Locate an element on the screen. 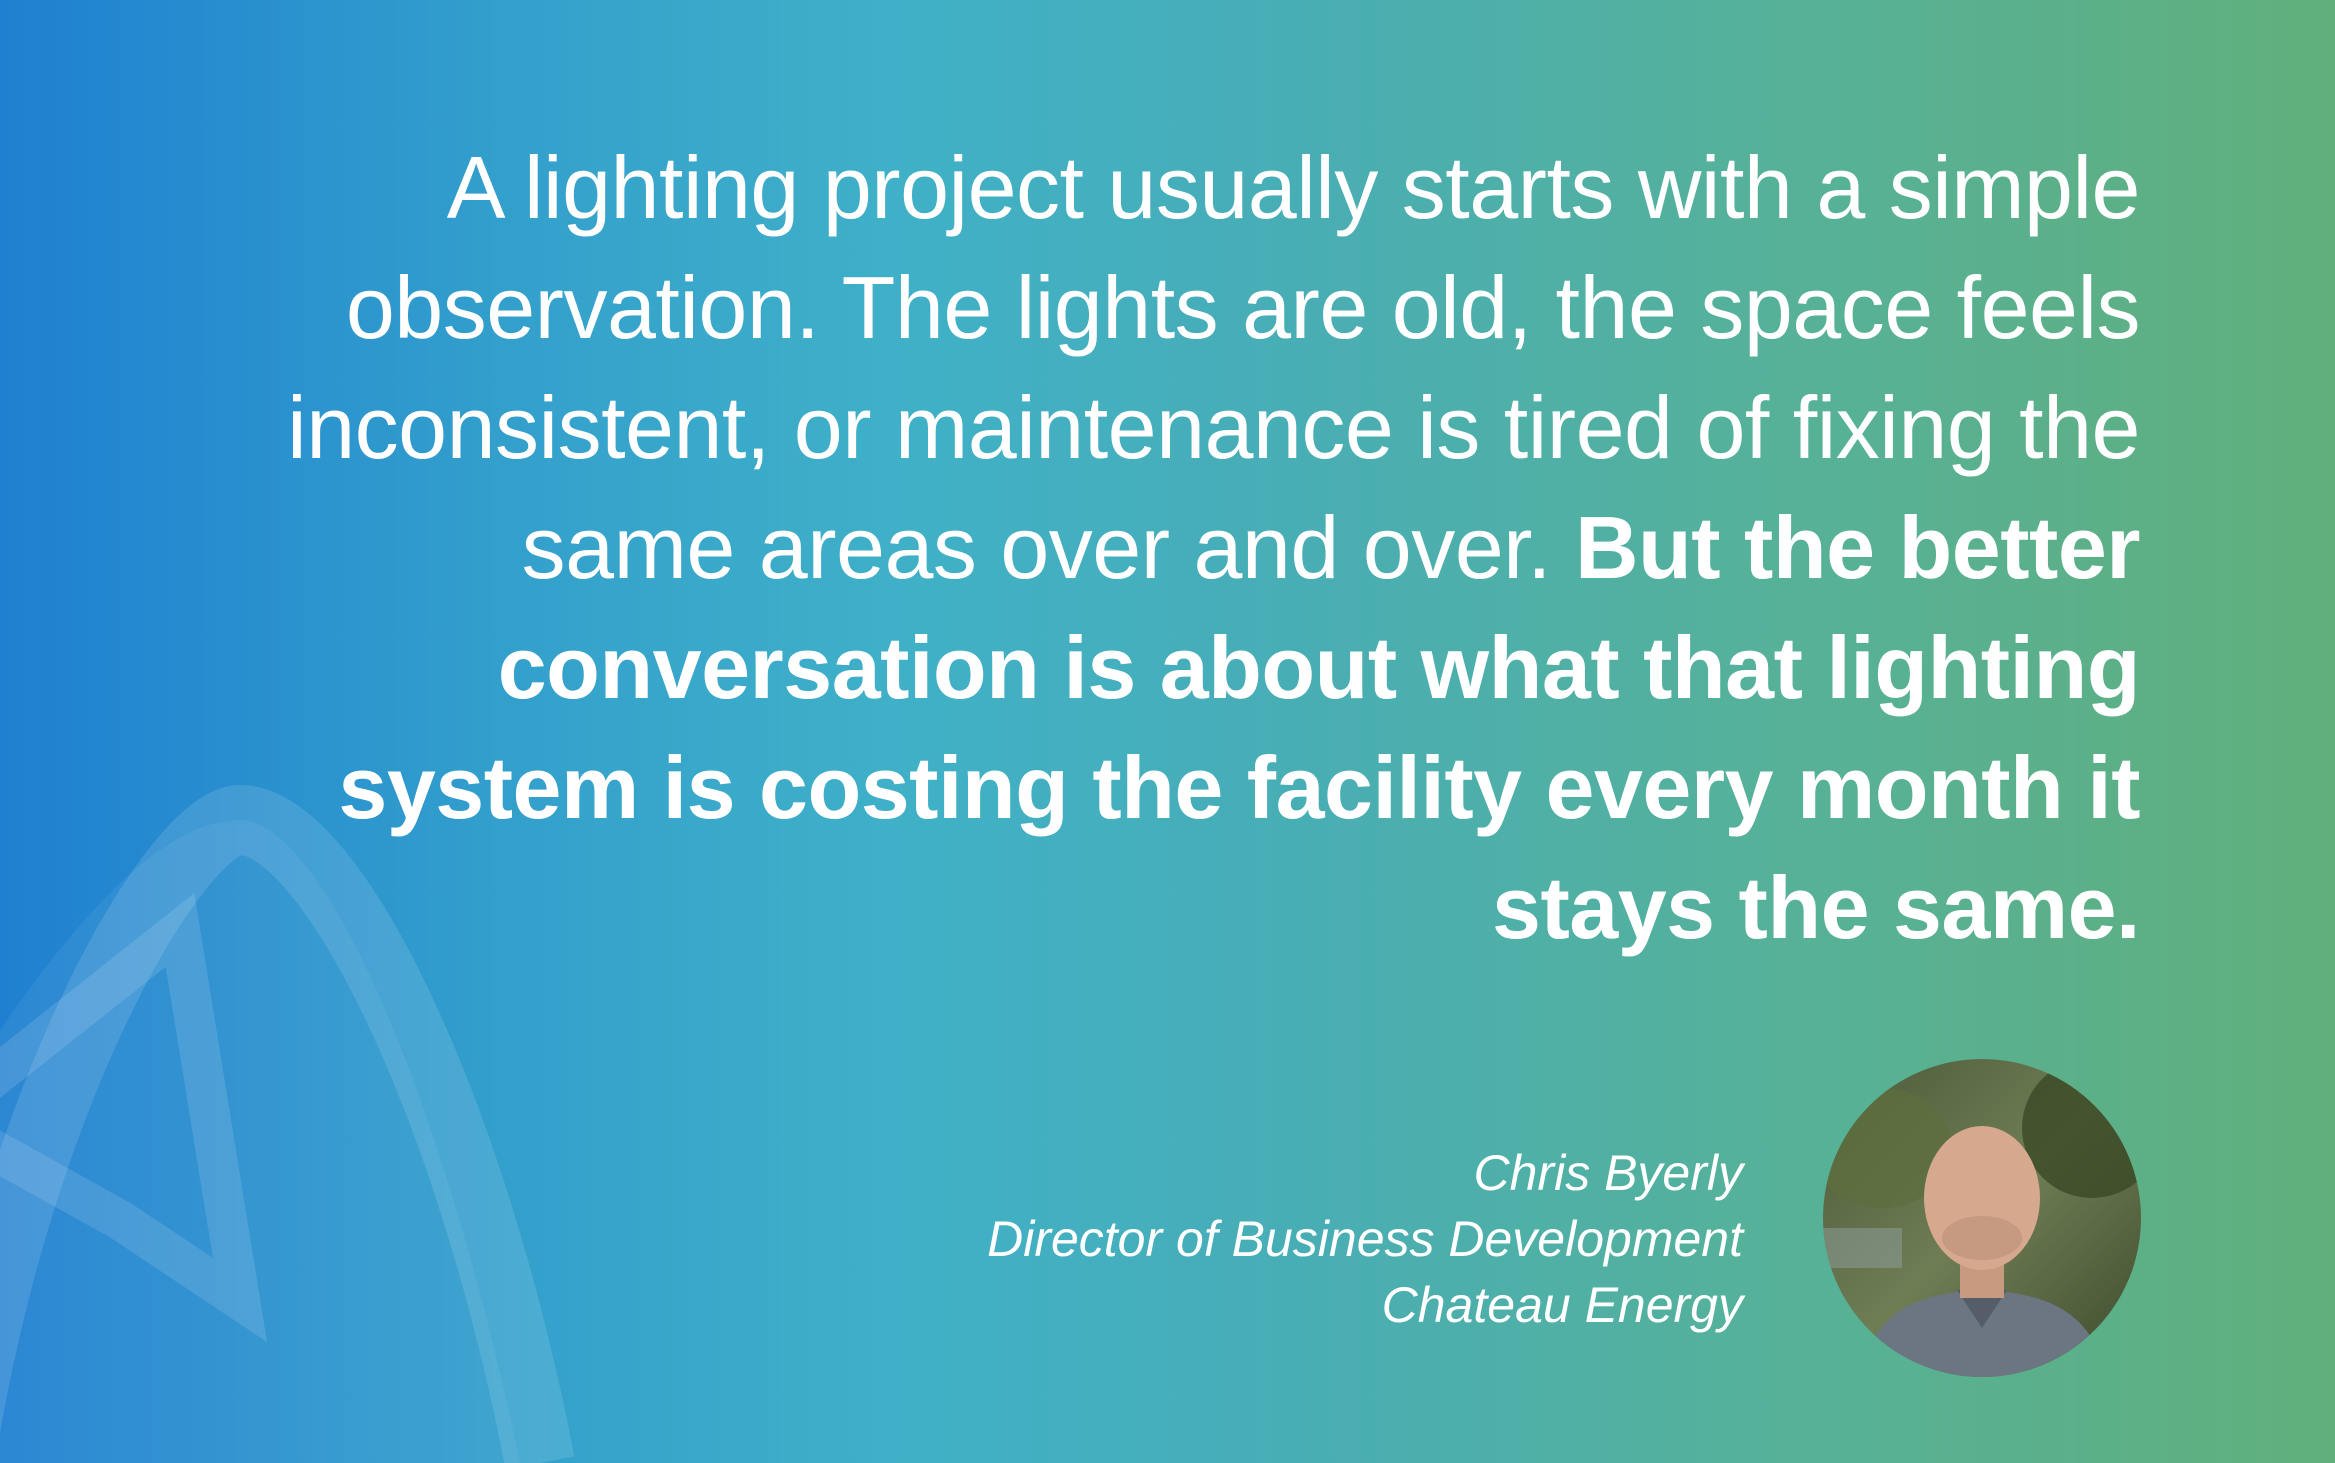 The image size is (2335, 1463). company: Chateau Energy is located at coordinates (1562, 1305).